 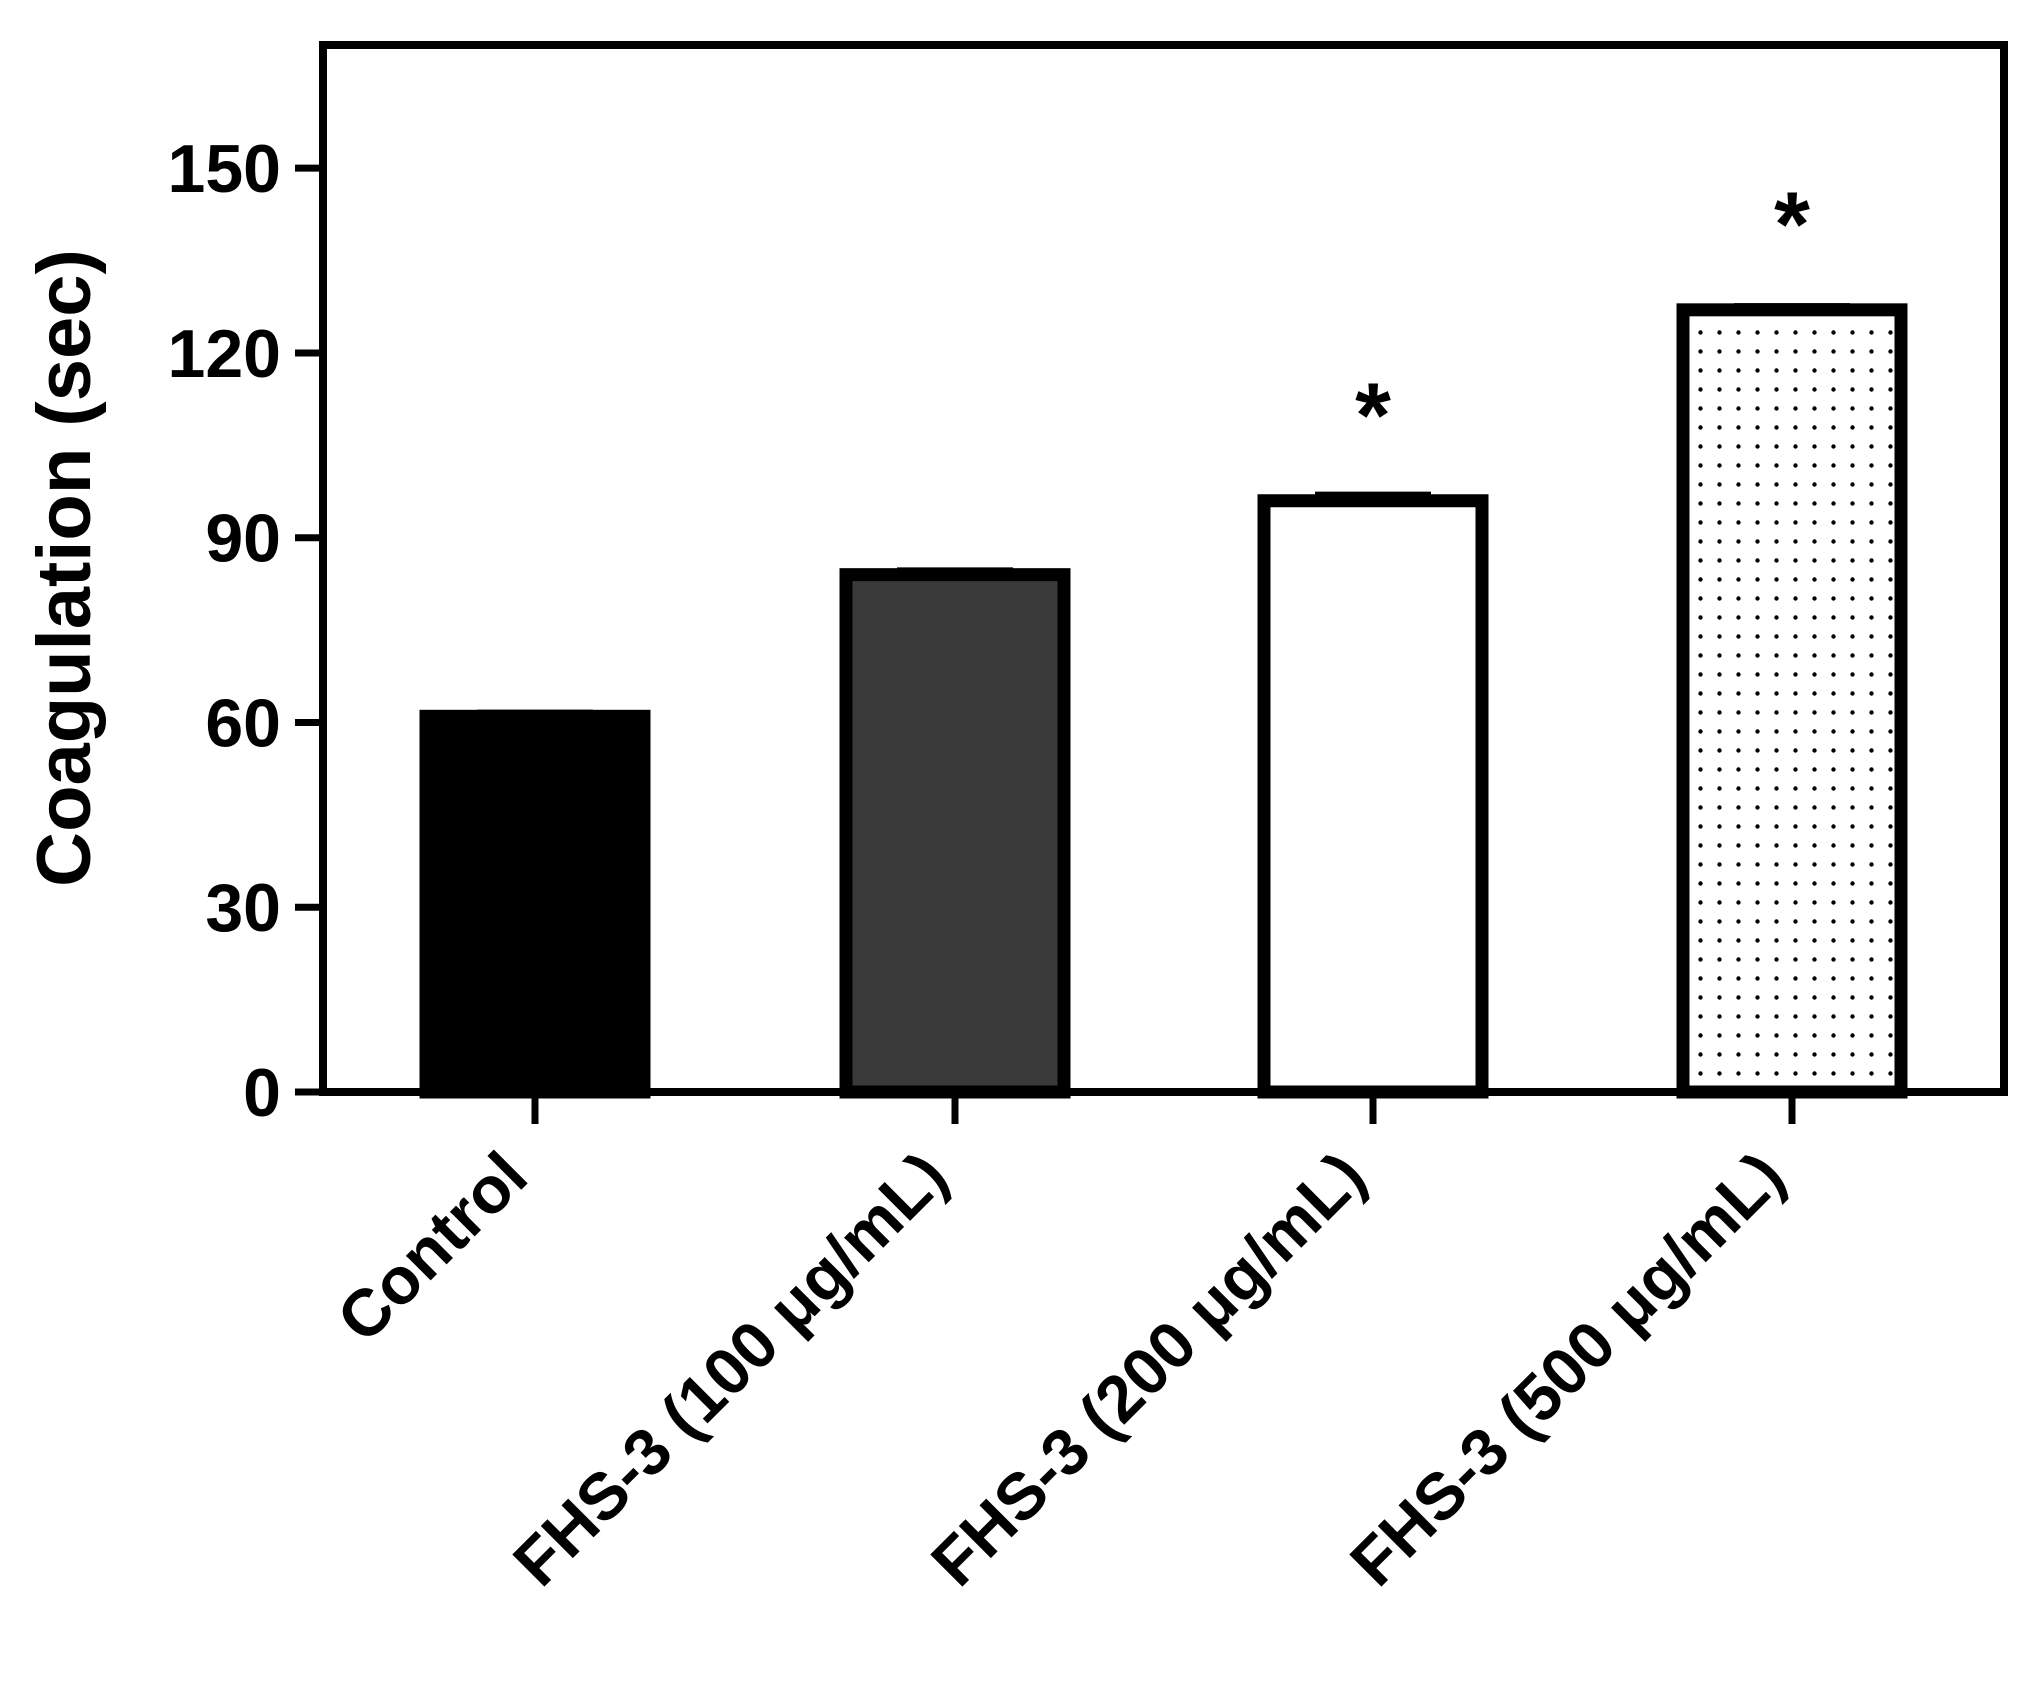 I want to click on y-tick-label-5: 150, so click(x=224, y=169).